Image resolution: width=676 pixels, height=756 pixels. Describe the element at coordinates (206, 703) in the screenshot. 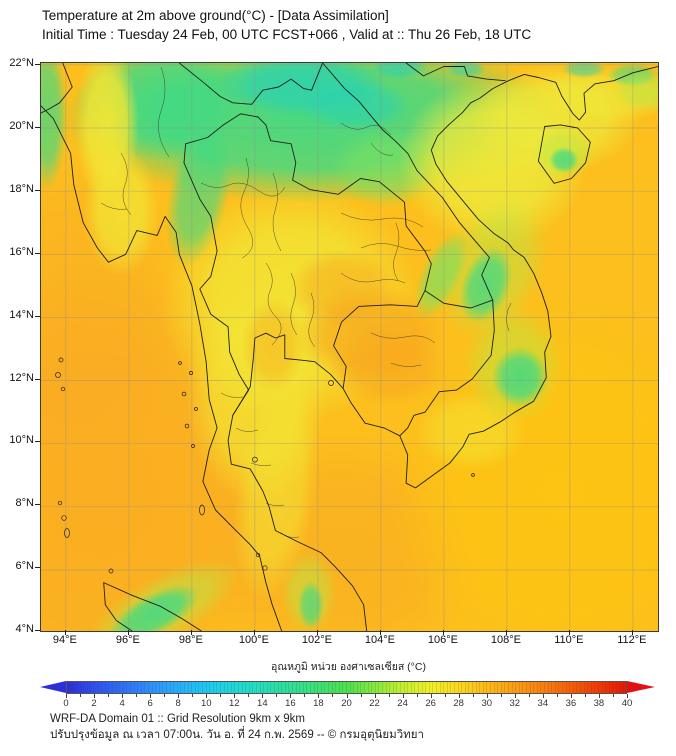

I see `colorbar-tick-label: 10` at that location.